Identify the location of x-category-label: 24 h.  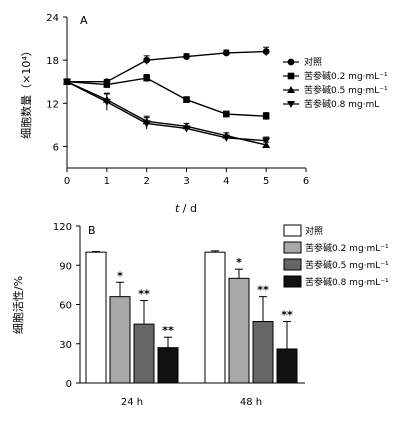
(132, 402).